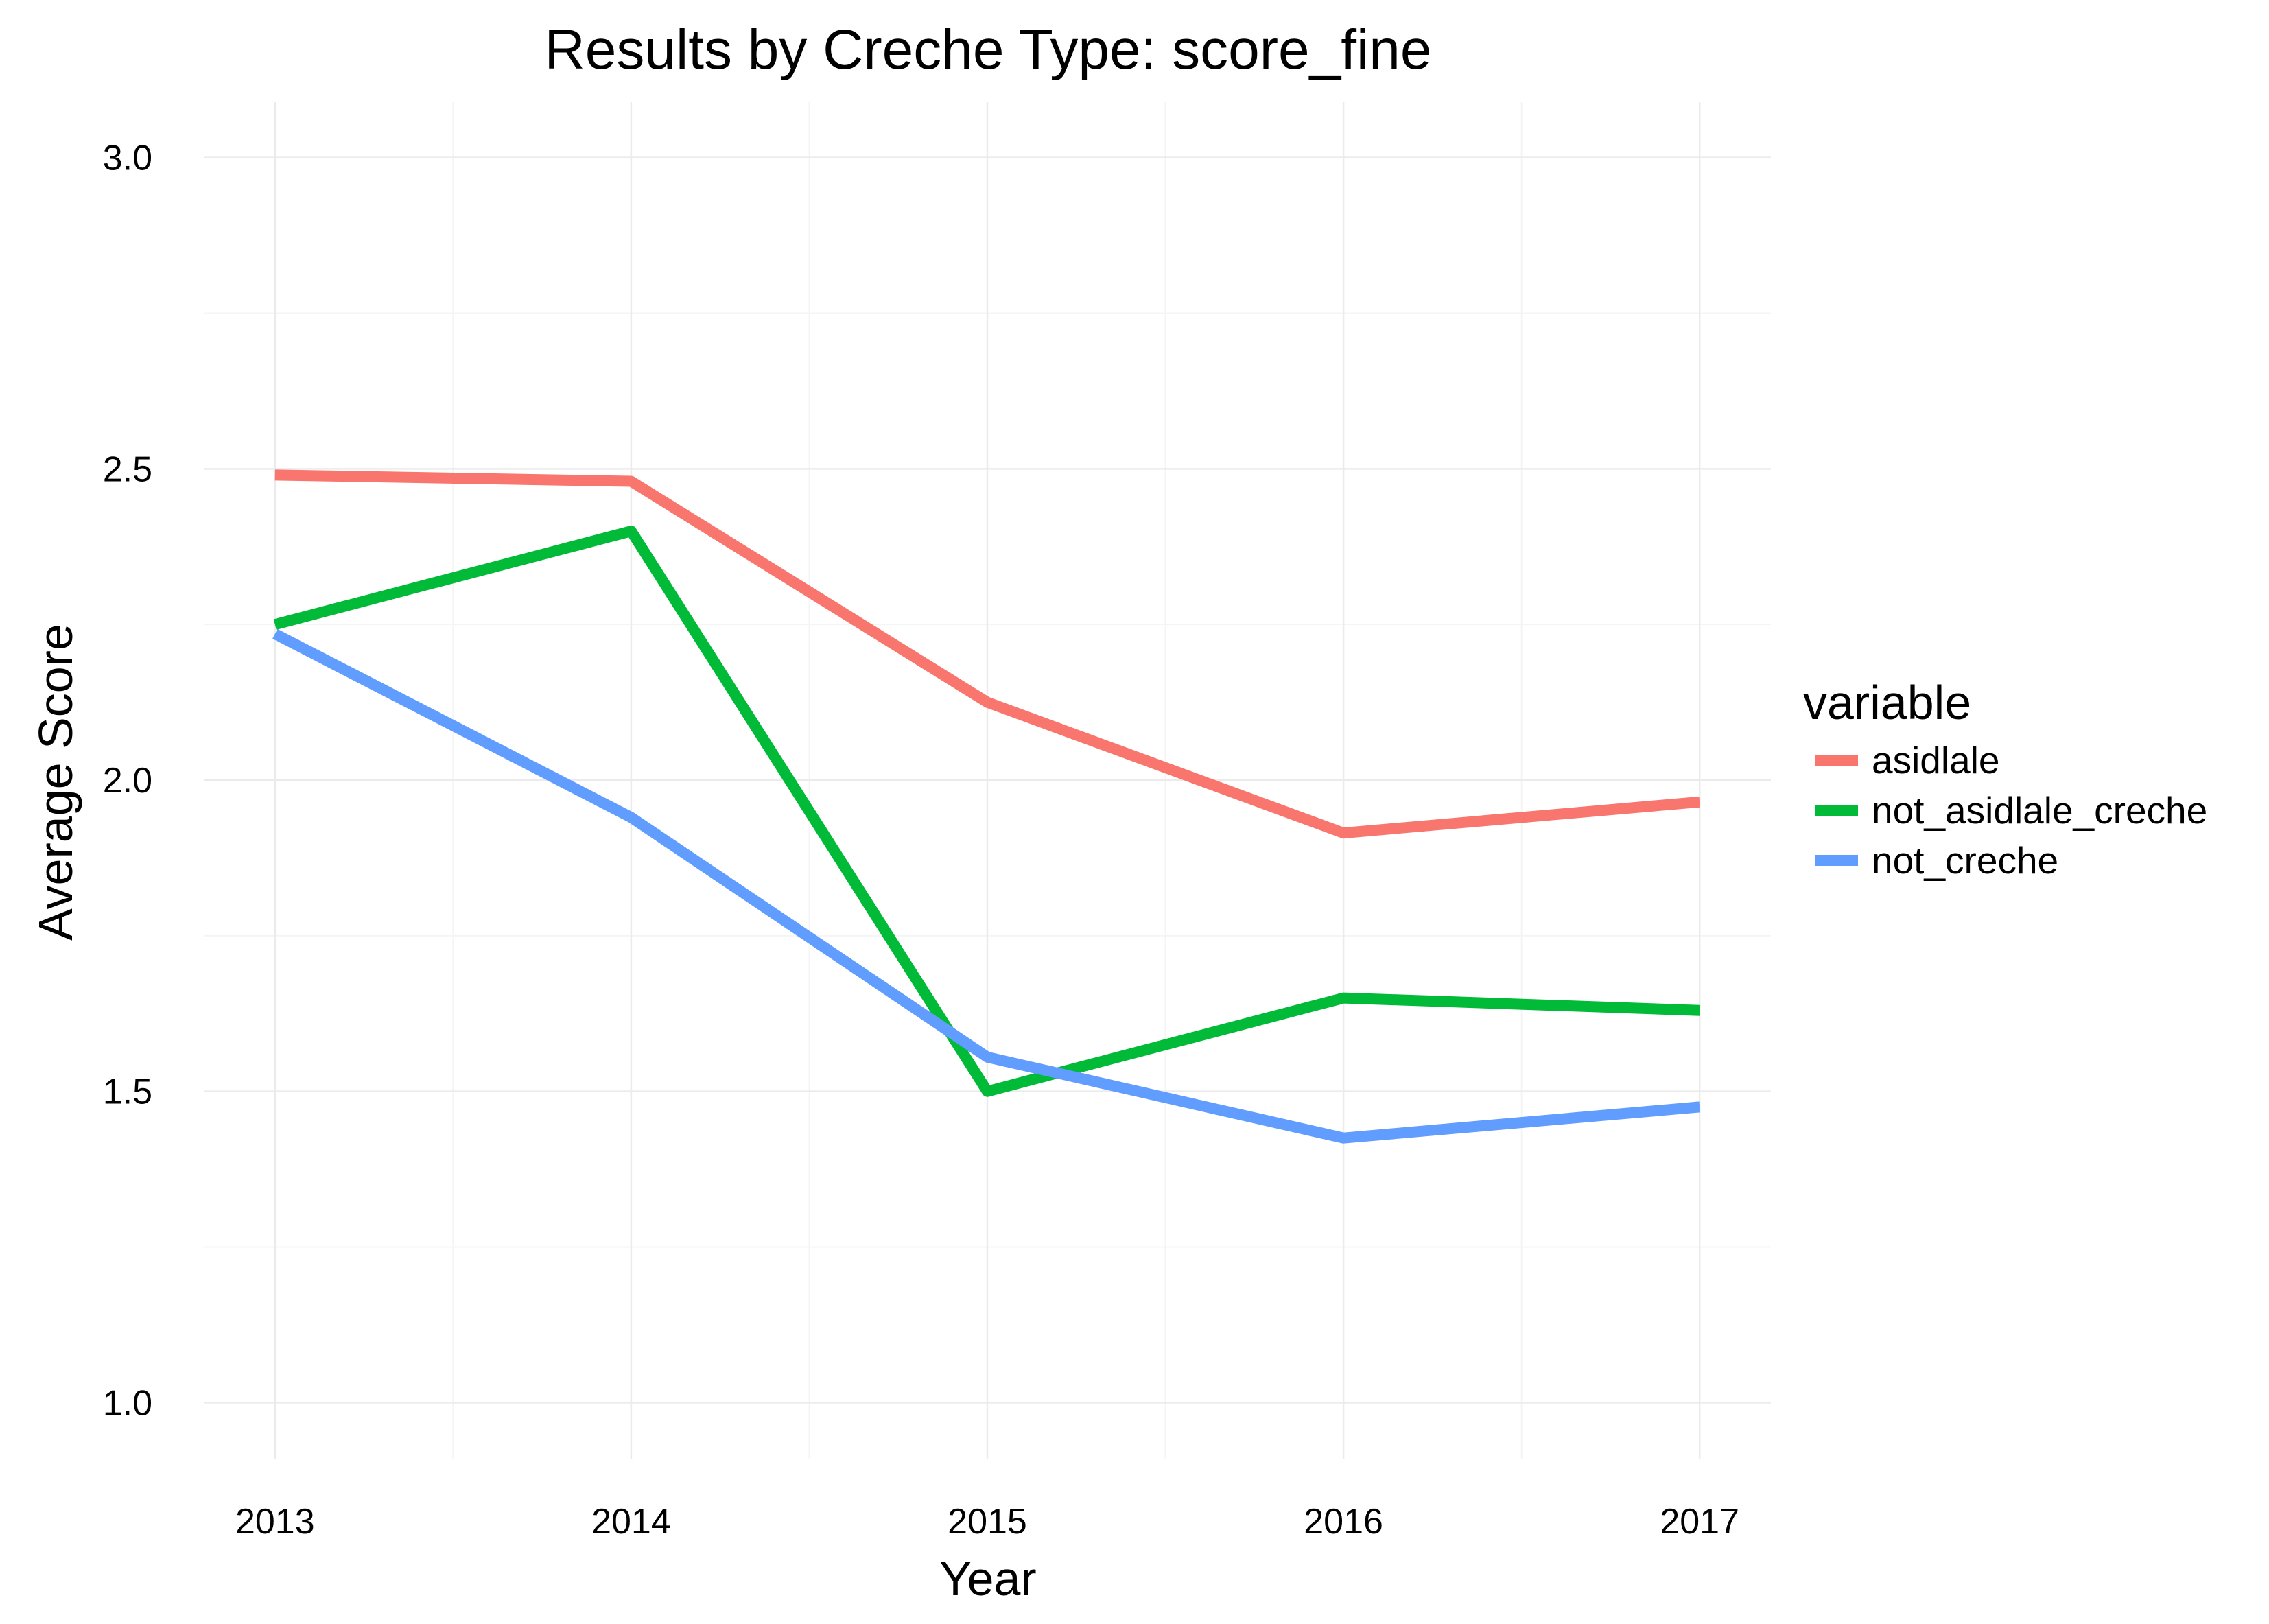  What do you see at coordinates (987, 654) in the screenshot?
I see `series-line-asidlale` at bounding box center [987, 654].